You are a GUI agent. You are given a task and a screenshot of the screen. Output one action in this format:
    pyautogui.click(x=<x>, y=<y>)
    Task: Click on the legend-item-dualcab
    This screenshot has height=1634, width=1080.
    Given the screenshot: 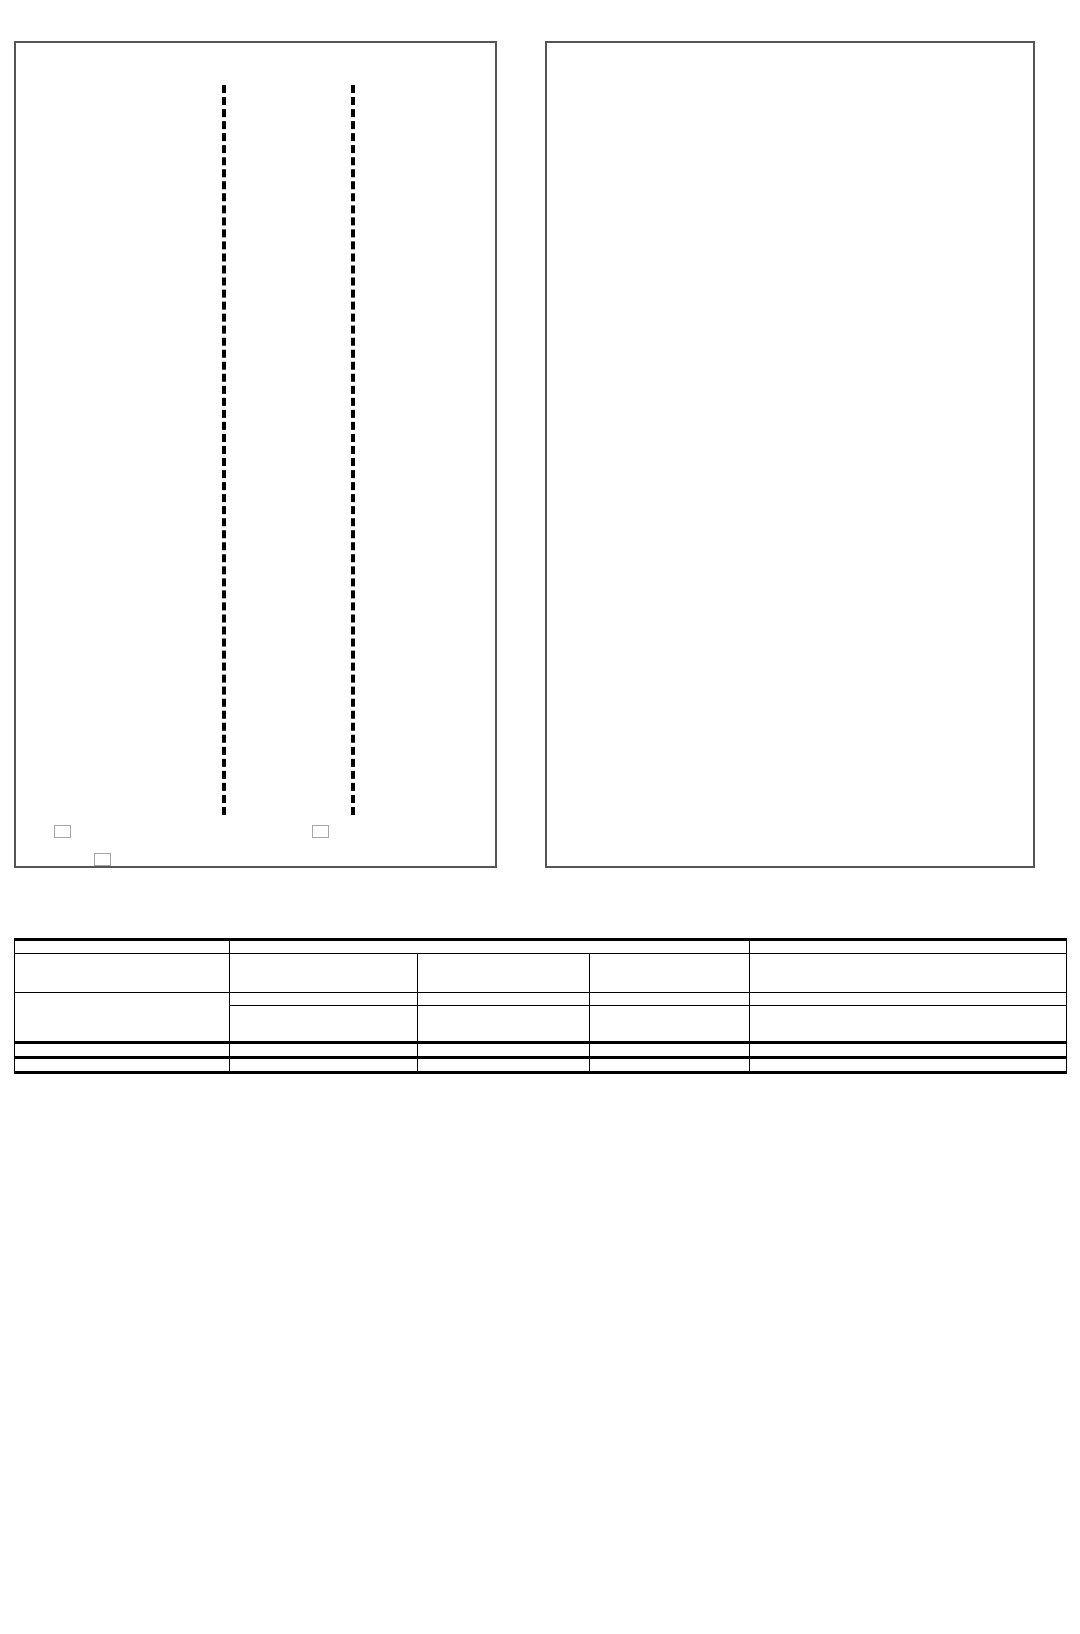 What is the action you would take?
    pyautogui.click(x=324, y=831)
    